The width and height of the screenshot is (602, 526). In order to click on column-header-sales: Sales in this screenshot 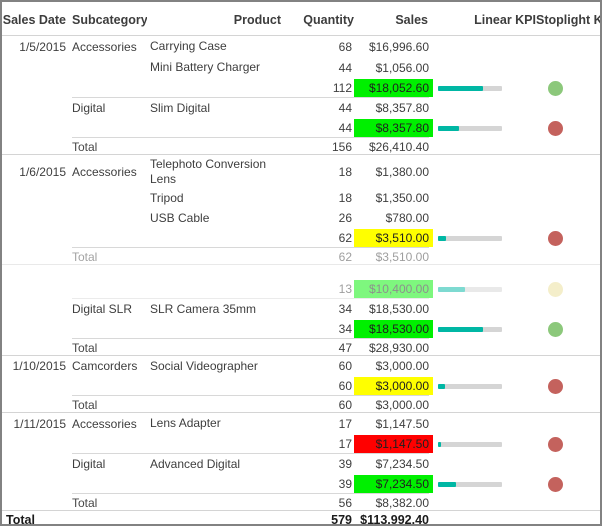, I will do `click(411, 20)`.